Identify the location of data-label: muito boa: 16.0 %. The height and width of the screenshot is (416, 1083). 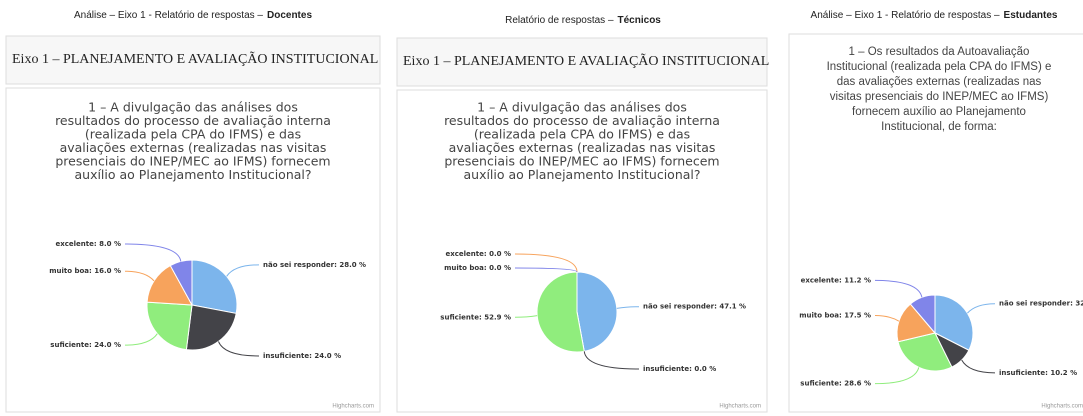
(85, 271).